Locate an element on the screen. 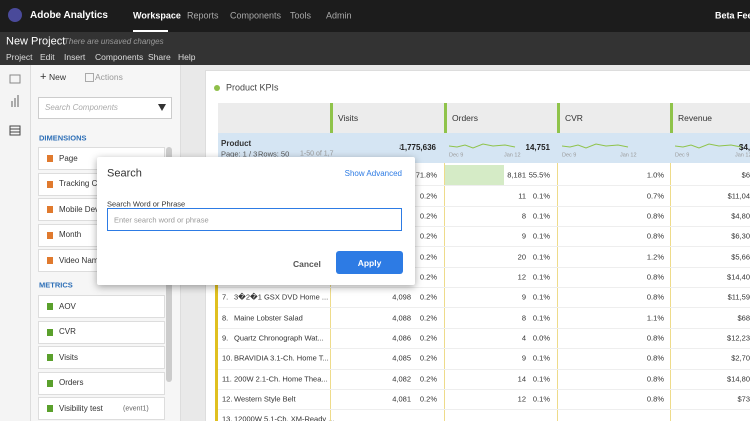  nav-item: Reports is located at coordinates (203, 15).